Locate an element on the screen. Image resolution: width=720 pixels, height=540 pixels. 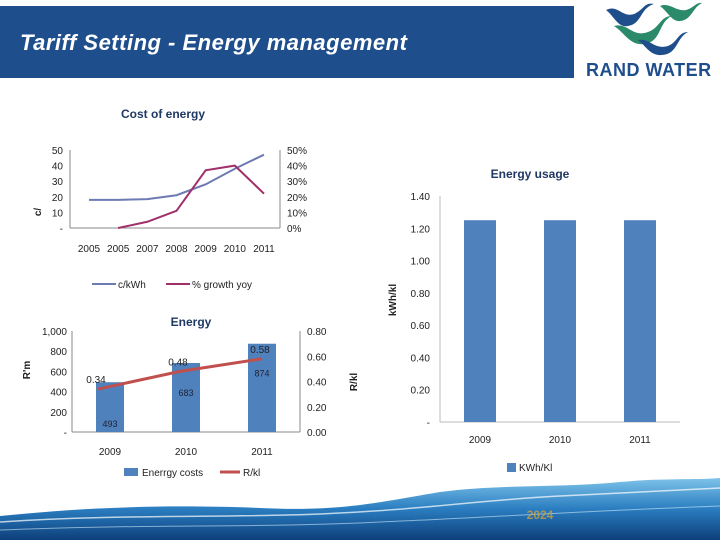
chart3-x-tick: 2009 is located at coordinates (480, 440).